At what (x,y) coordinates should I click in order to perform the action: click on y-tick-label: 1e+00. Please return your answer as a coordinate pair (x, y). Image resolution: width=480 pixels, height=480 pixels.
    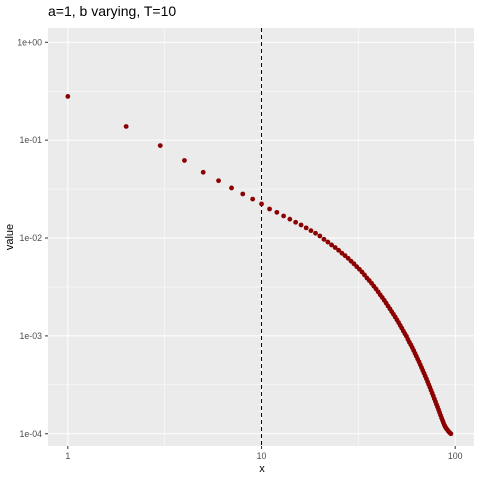
    Looking at the image, I should click on (29, 42).